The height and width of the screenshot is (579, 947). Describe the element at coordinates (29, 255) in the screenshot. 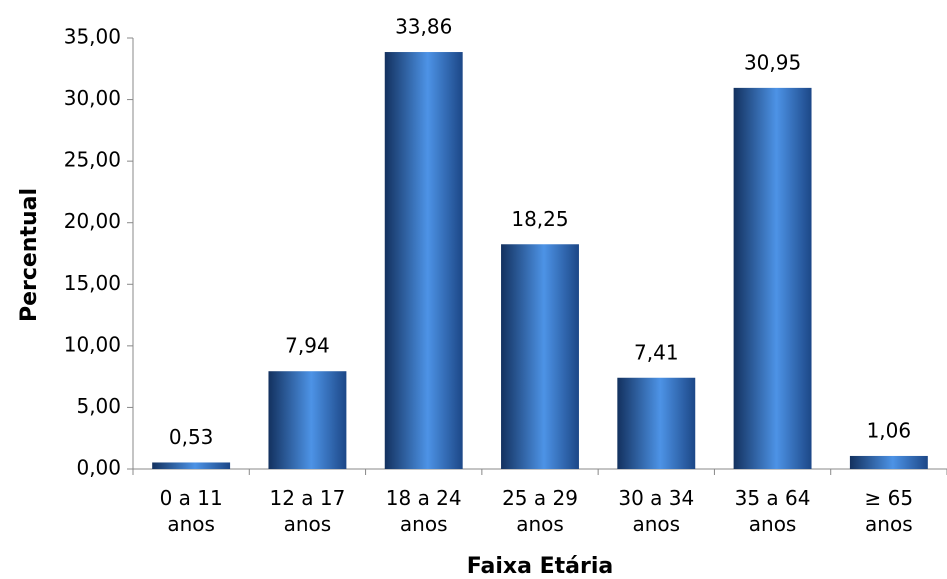

I see `y-axis-title: Percentual` at that location.